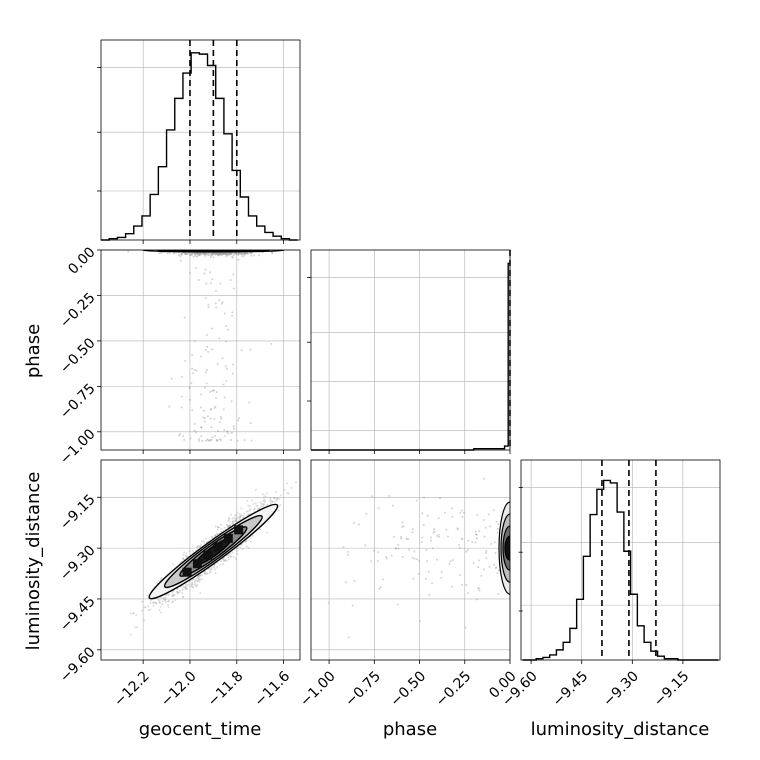 The height and width of the screenshot is (760, 760). I want to click on y-tick-label: −9.60, so click(78, 665).